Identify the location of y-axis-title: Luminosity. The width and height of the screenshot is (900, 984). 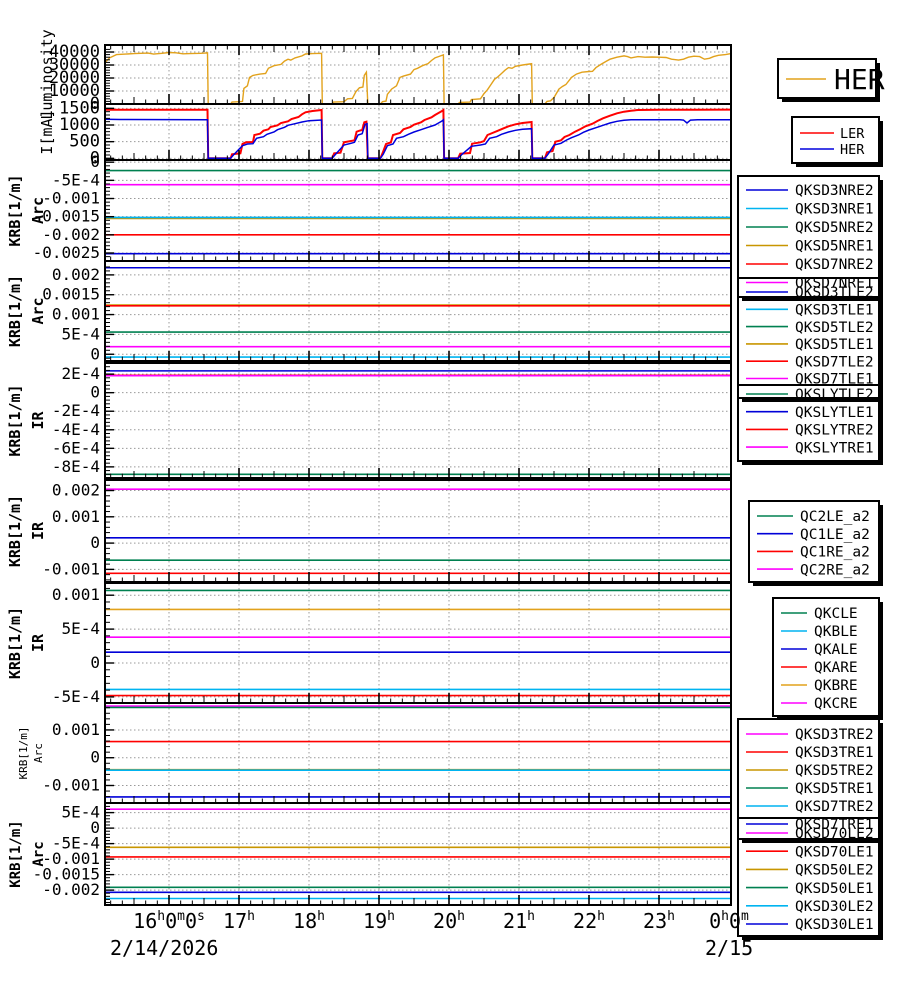
(47, 74).